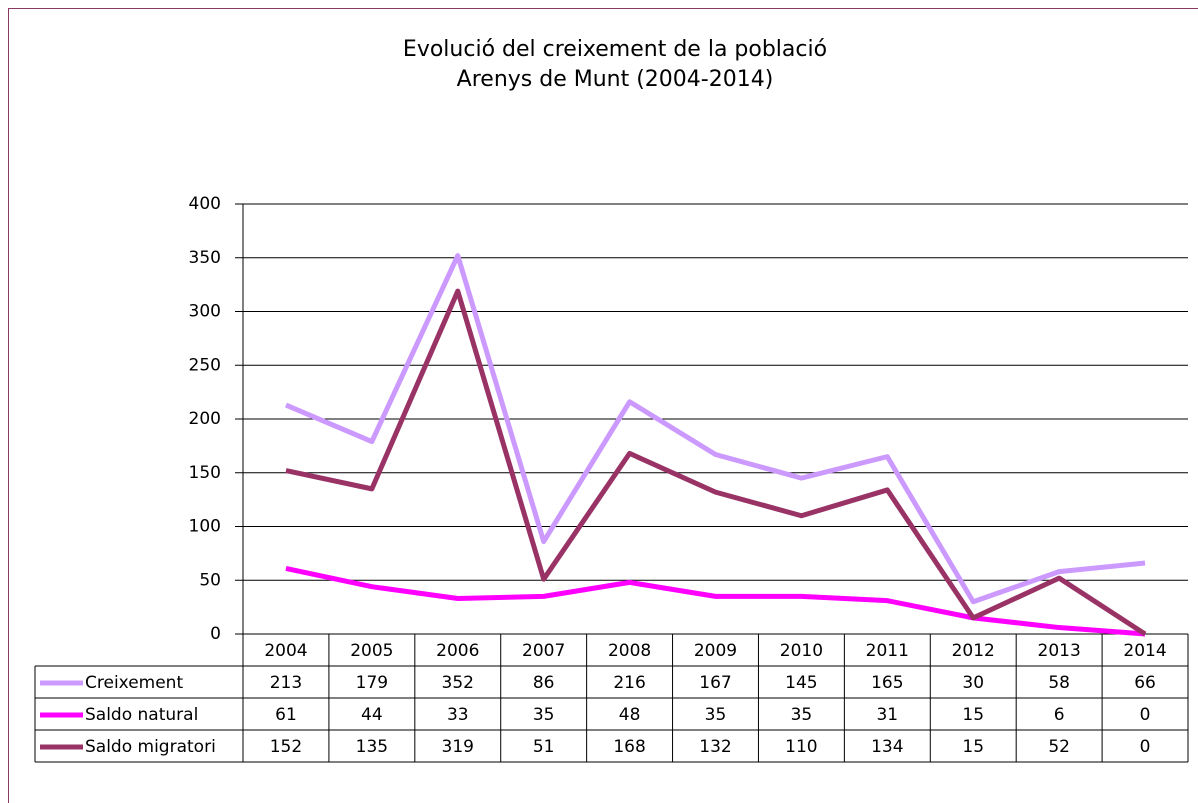 The image size is (1198, 803). What do you see at coordinates (205, 258) in the screenshot?
I see `y-tick-label: 350` at bounding box center [205, 258].